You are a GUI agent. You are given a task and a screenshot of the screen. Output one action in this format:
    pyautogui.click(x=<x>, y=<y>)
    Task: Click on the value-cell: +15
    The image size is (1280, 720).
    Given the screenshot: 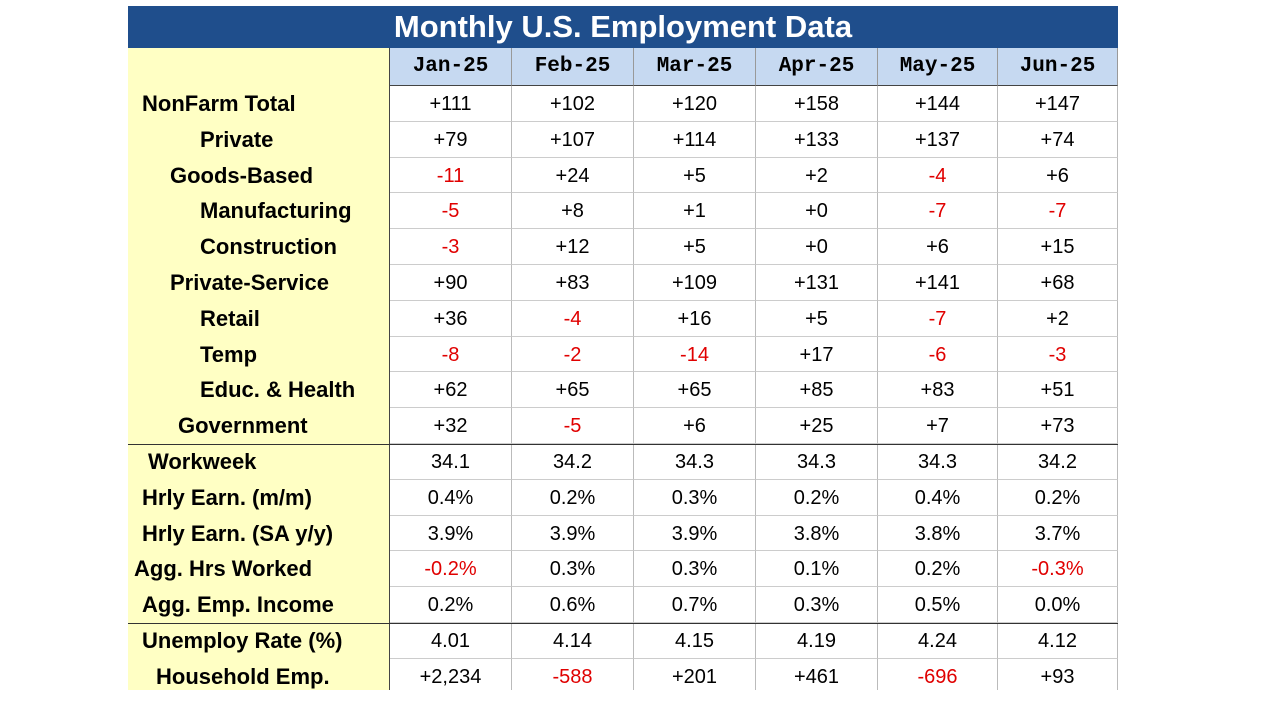 What is the action you would take?
    pyautogui.click(x=1058, y=247)
    